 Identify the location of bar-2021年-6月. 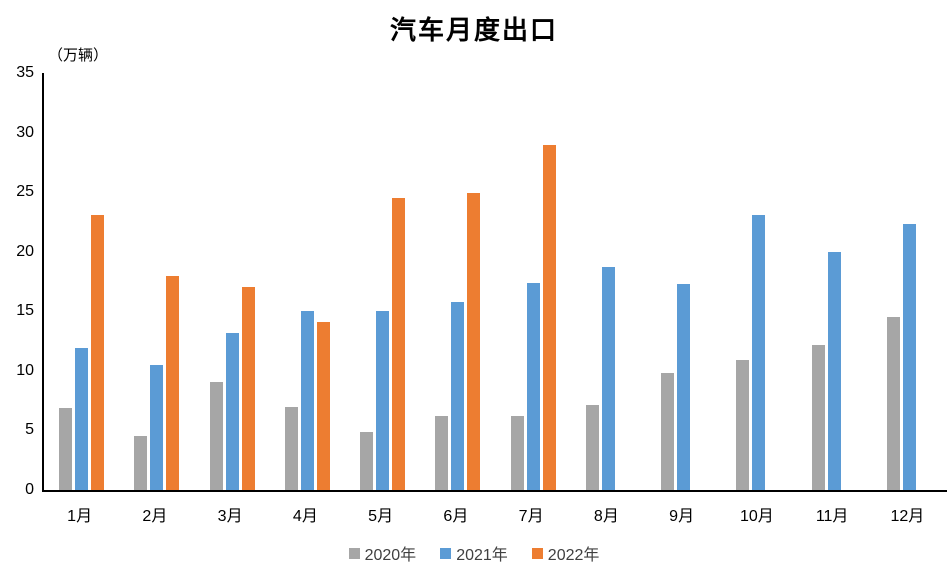
(458, 395).